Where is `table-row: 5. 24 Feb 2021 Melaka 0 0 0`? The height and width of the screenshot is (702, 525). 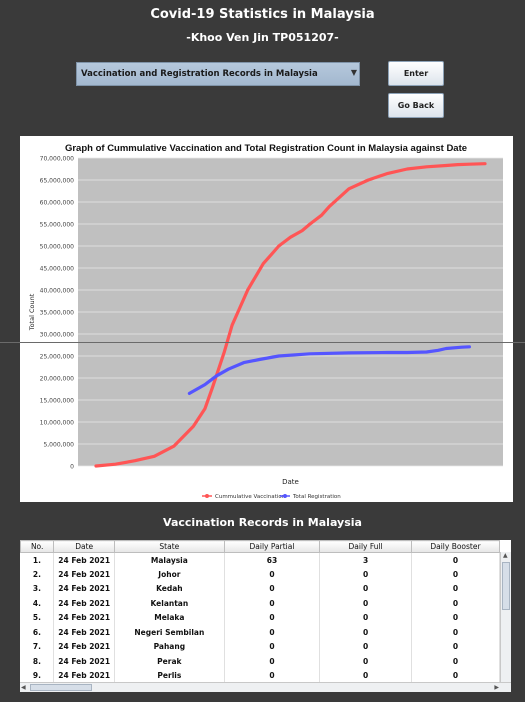 table-row: 5. 24 Feb 2021 Melaka 0 0 0 is located at coordinates (260, 617).